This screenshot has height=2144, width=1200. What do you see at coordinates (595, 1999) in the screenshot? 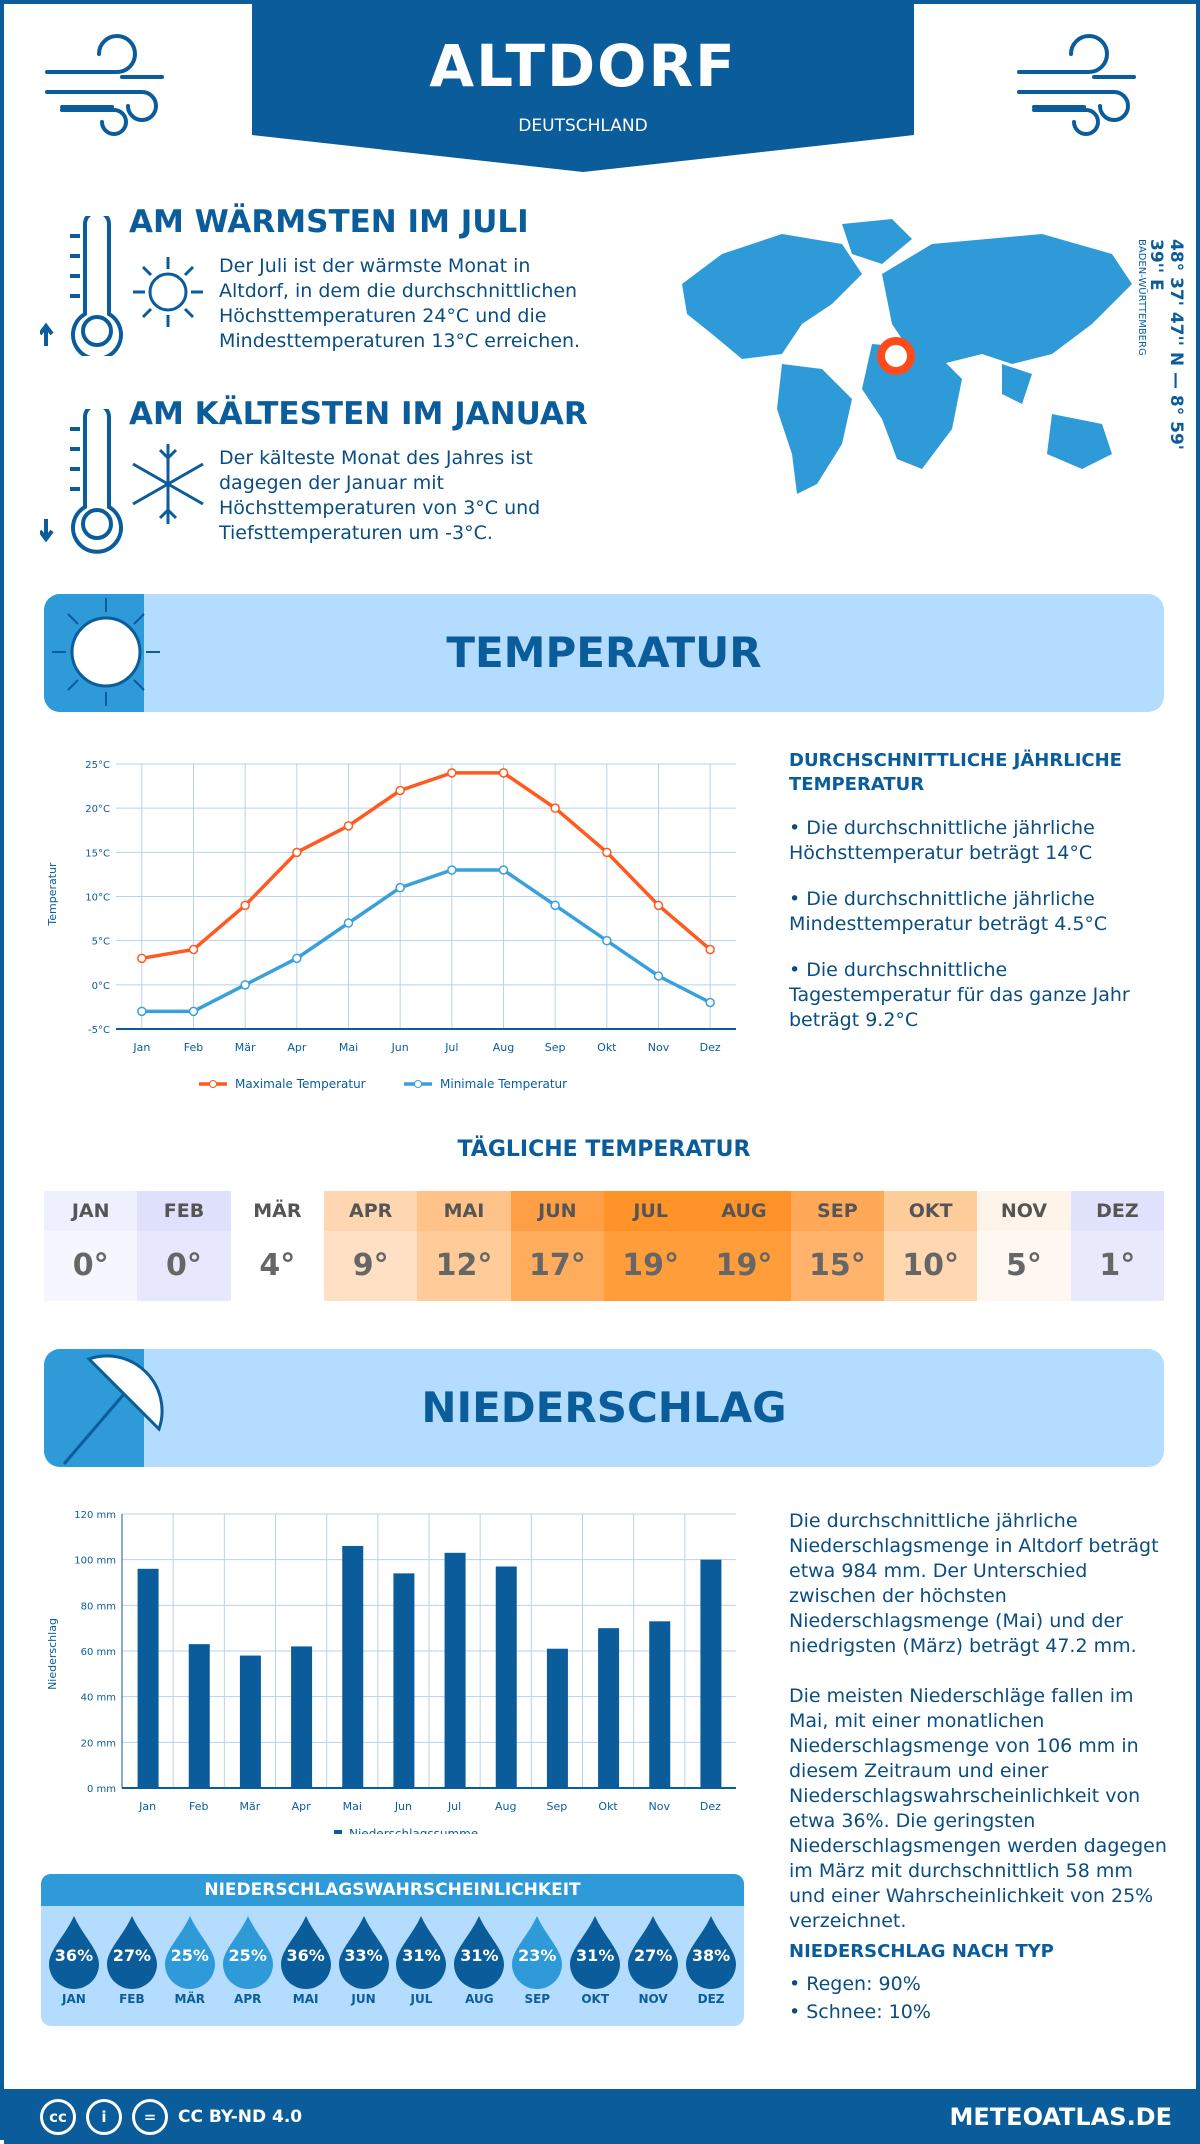
I see `probability-month: OKT` at bounding box center [595, 1999].